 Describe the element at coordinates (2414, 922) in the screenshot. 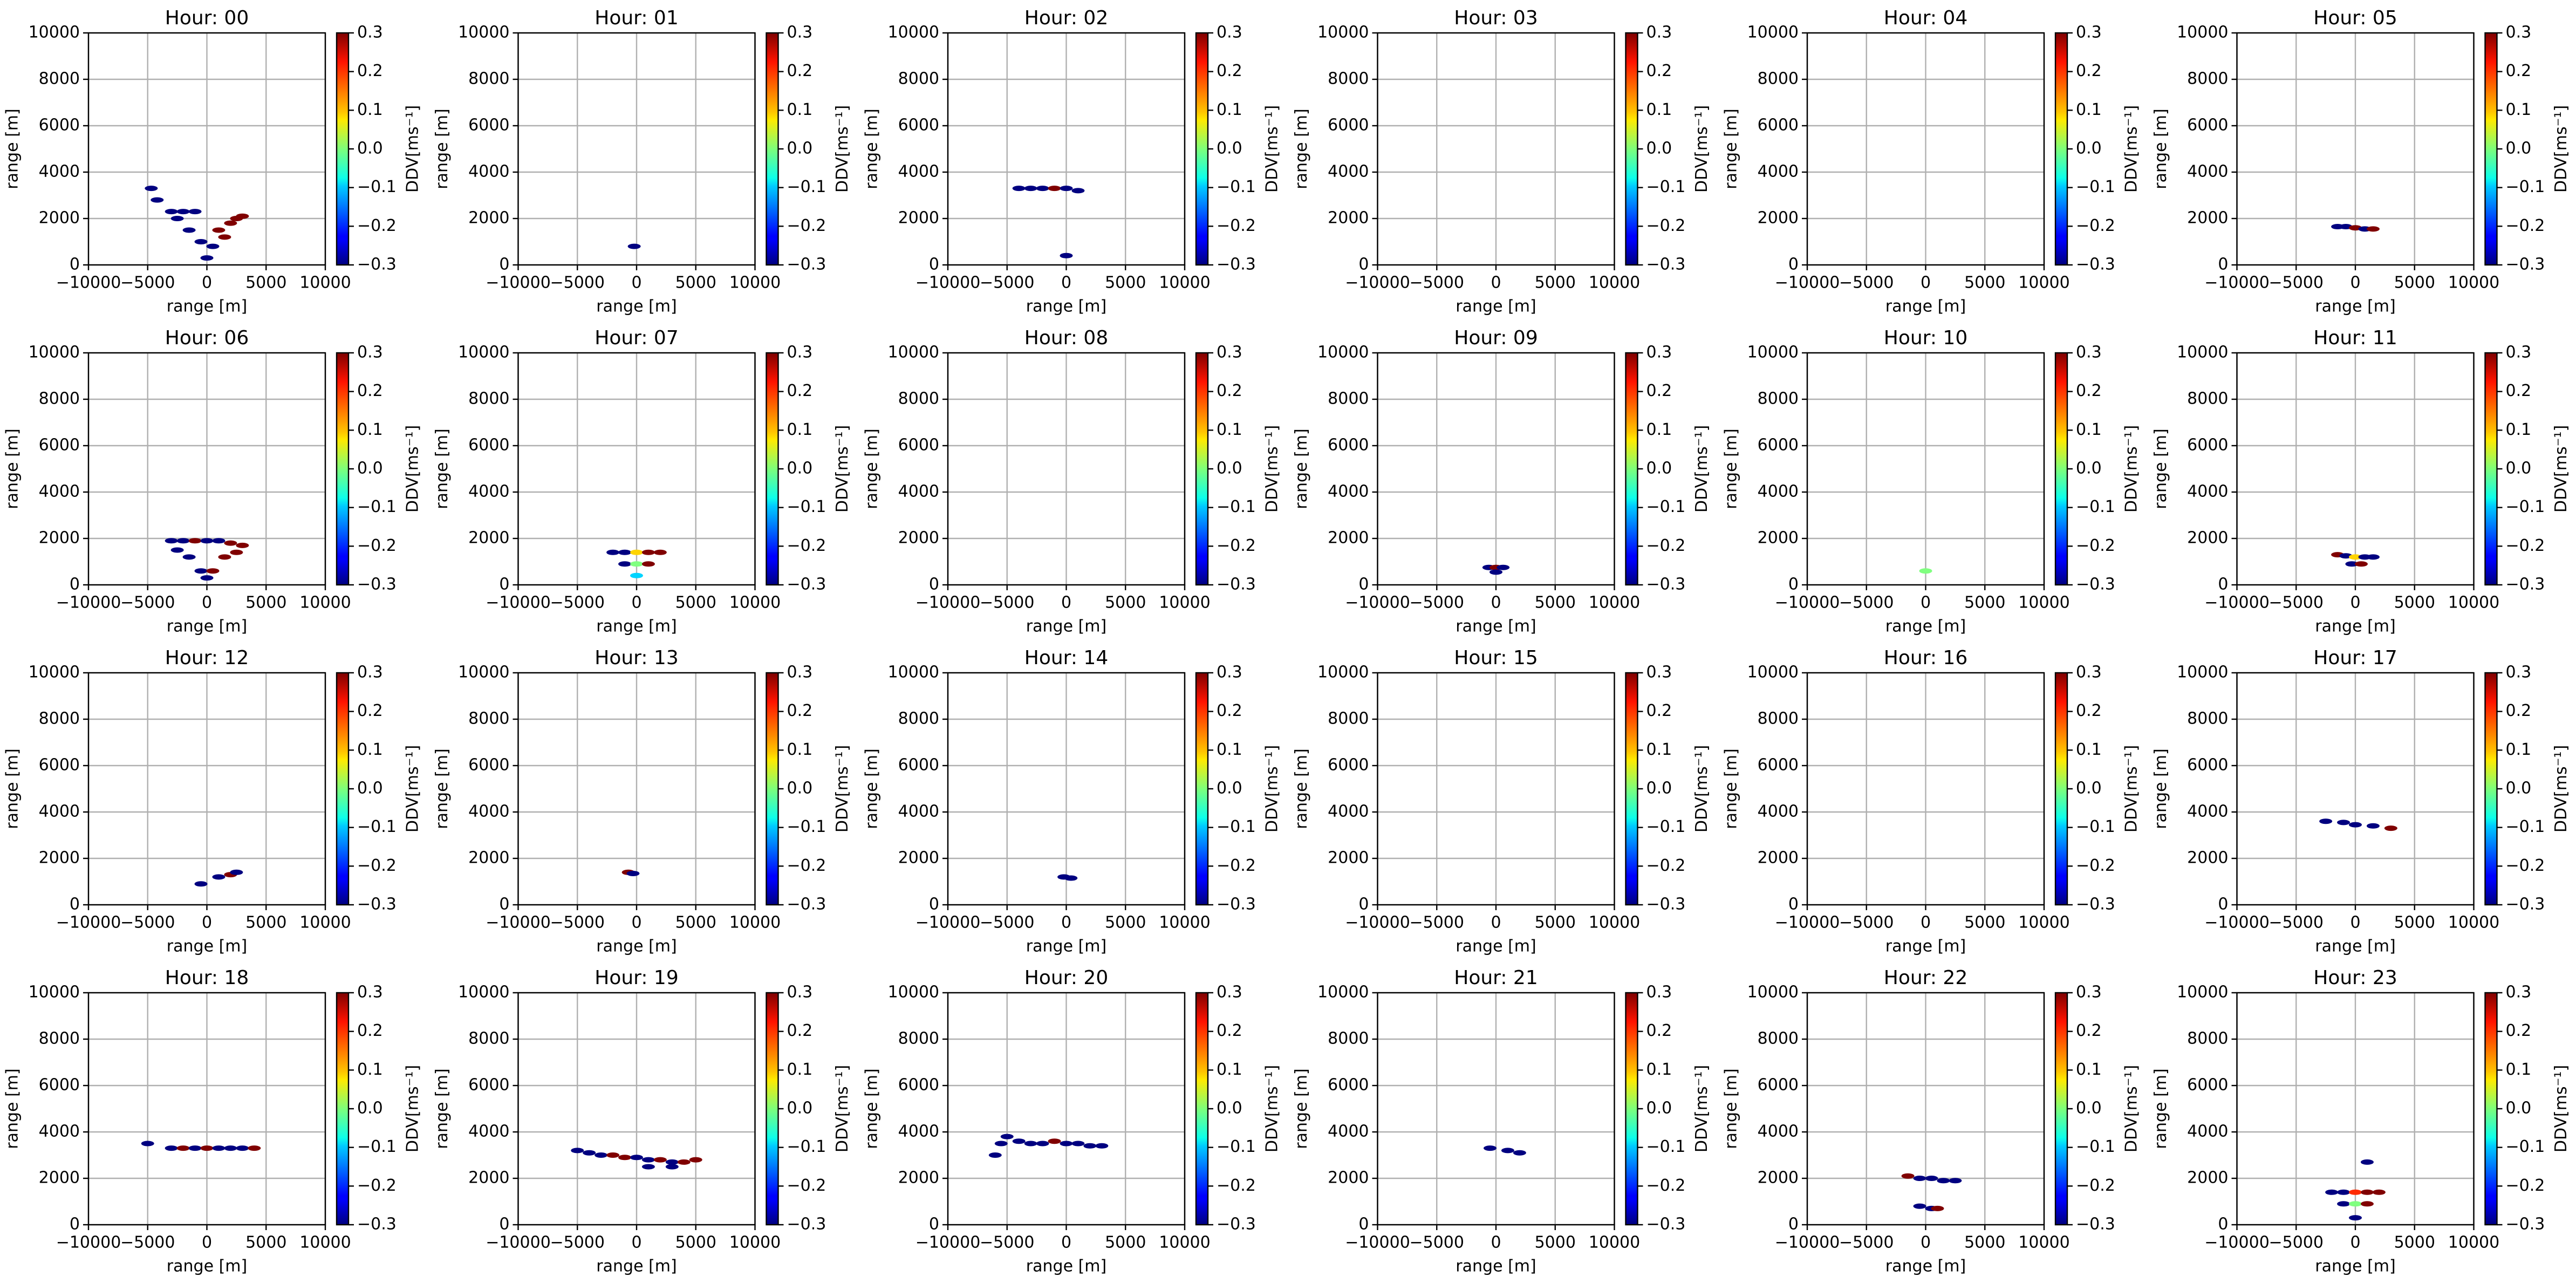

I see `x-tick-label: 5000` at that location.